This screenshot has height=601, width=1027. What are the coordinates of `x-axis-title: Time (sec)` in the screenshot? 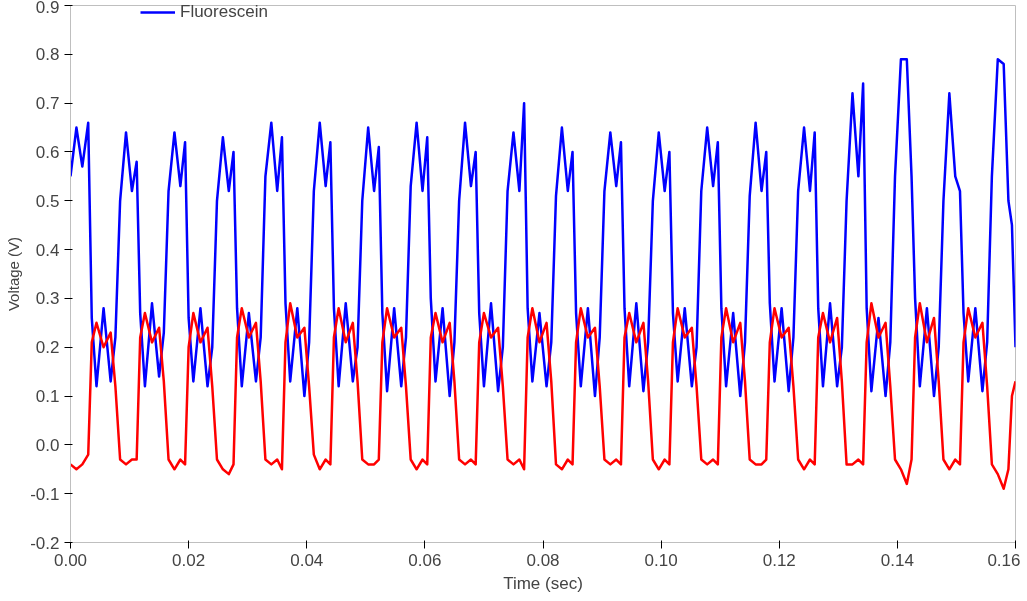 It's located at (543, 583).